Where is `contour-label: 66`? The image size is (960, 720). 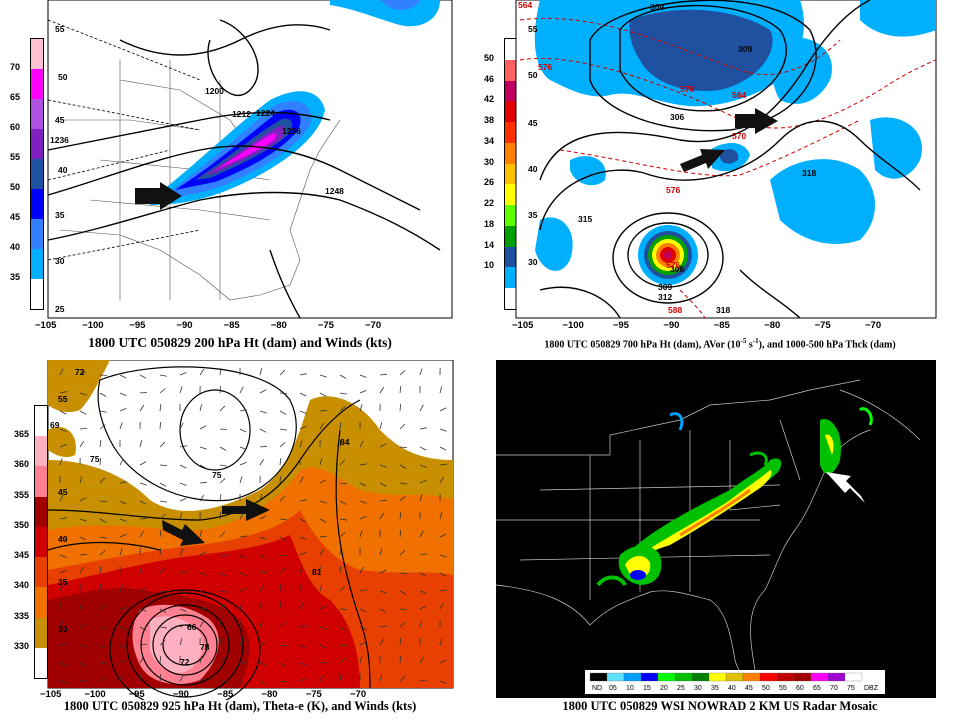 contour-label: 66 is located at coordinates (192, 627).